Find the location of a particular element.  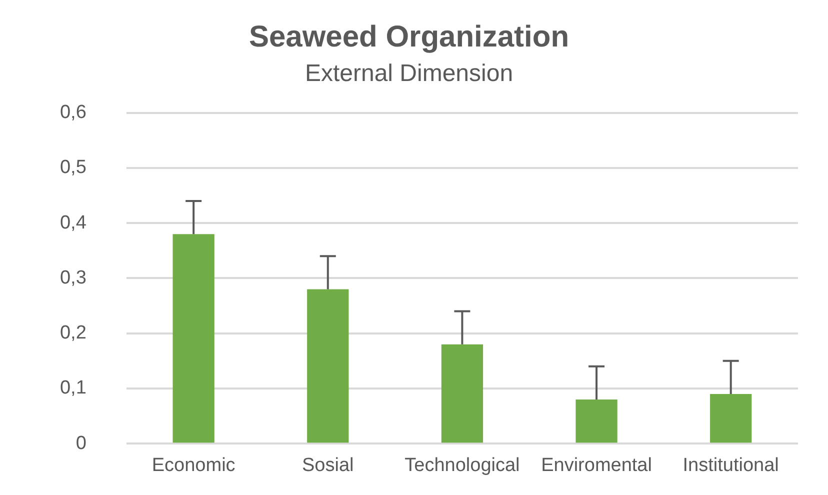

chart-subtitle: External Dimension is located at coordinates (409, 74).